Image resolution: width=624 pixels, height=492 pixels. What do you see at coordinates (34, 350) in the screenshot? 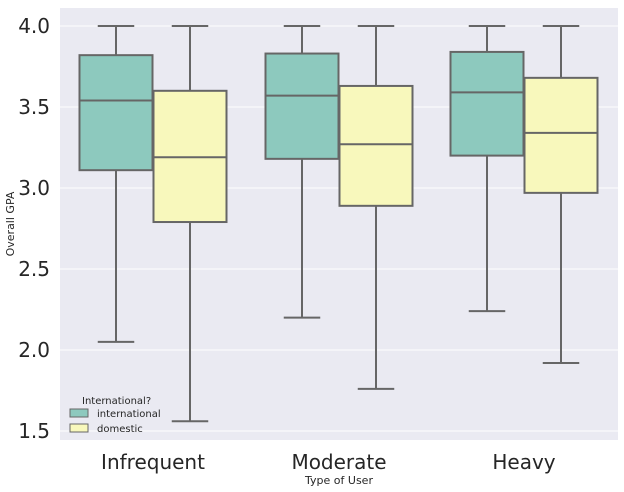
I see `y-tick-label: 2.0` at bounding box center [34, 350].